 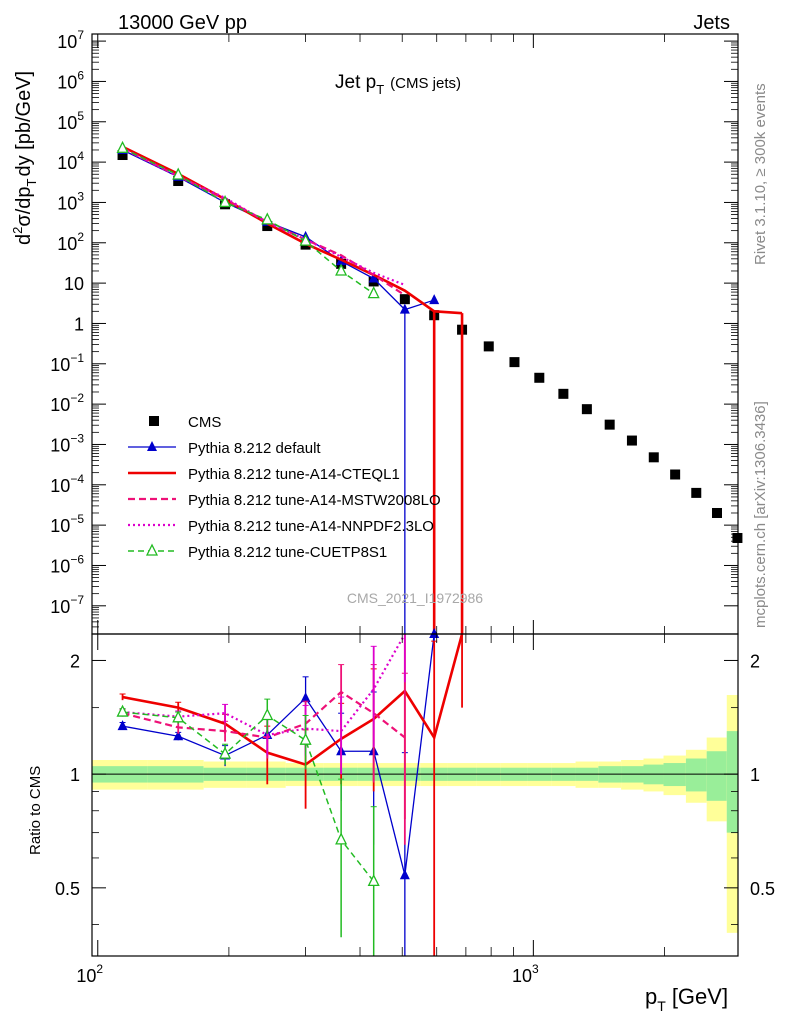 What do you see at coordinates (755, 775) in the screenshot?
I see `ratio-y-tick-label-right: 1` at bounding box center [755, 775].